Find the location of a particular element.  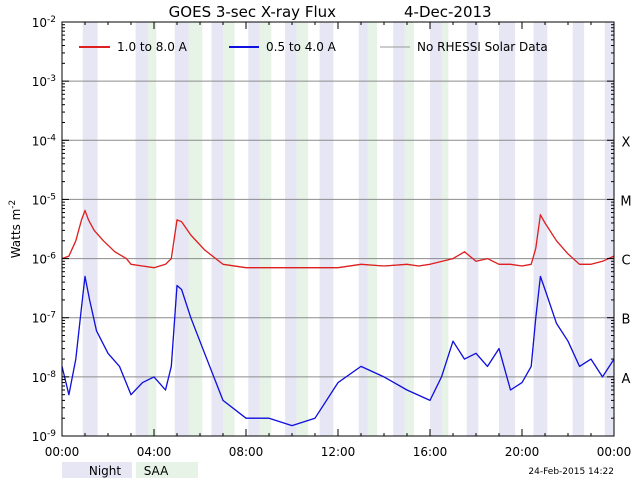

x-tick-label: 12:00 is located at coordinates (338, 452).